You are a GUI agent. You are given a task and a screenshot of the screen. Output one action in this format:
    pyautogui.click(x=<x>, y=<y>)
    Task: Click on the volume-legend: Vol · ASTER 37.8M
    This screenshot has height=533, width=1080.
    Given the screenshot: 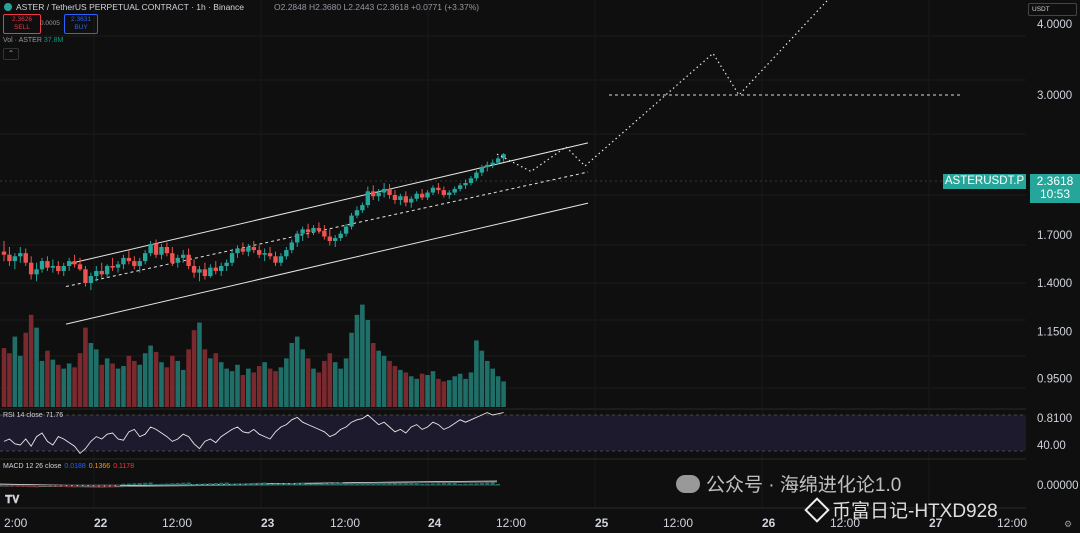 What is the action you would take?
    pyautogui.click(x=33, y=40)
    